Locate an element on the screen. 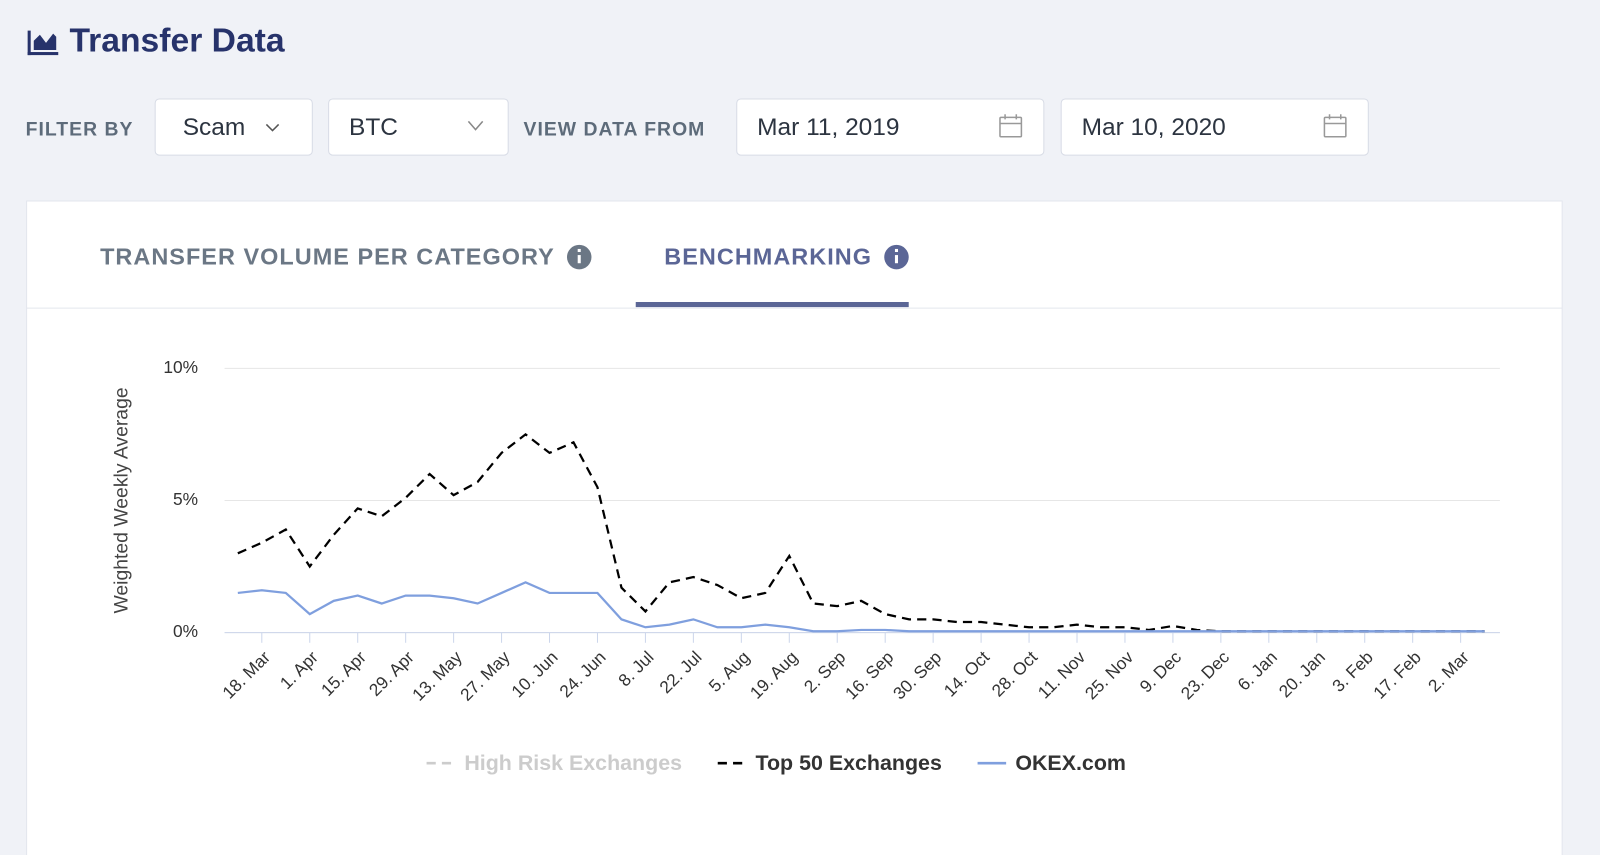 The image size is (1600, 855). category-dropdown: Scam is located at coordinates (233, 127).